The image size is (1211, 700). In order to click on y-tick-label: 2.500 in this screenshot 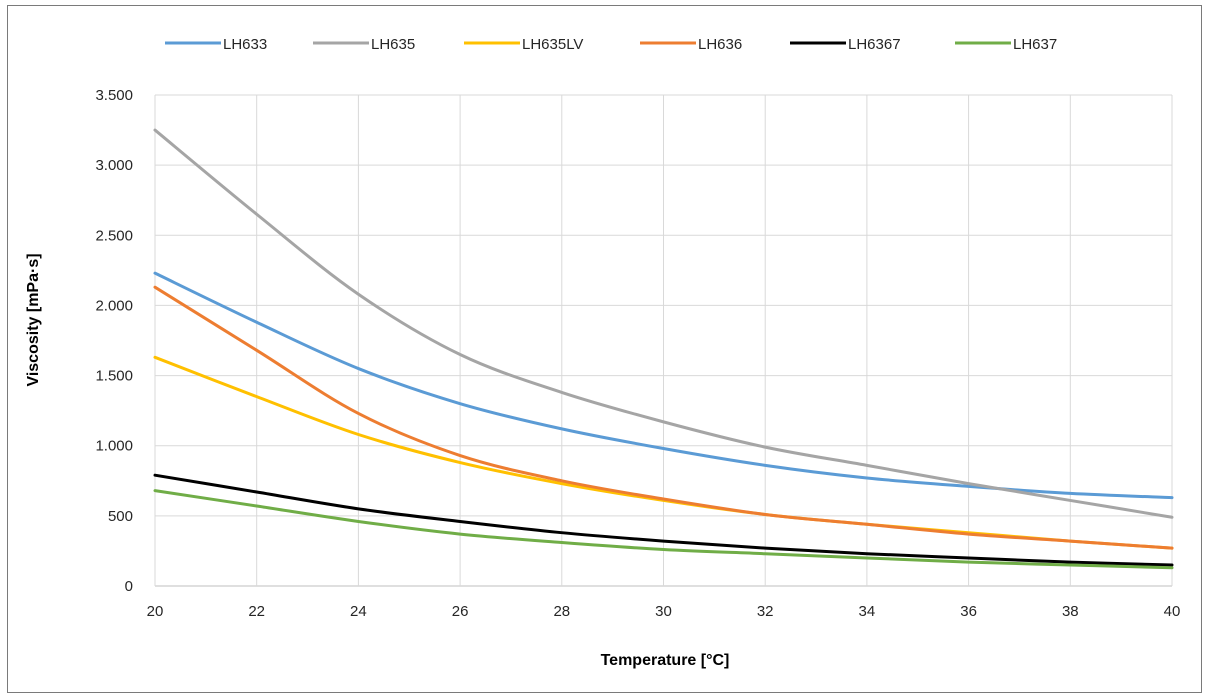, I will do `click(114, 235)`.